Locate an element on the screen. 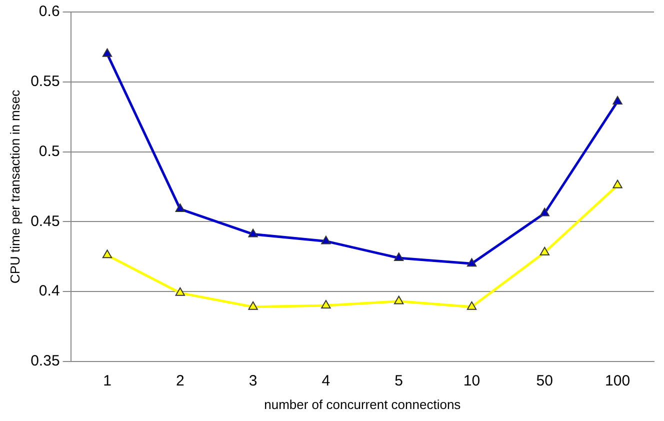 This screenshot has width=664, height=421. y-tick-label: 0.6 is located at coordinates (49, 11).